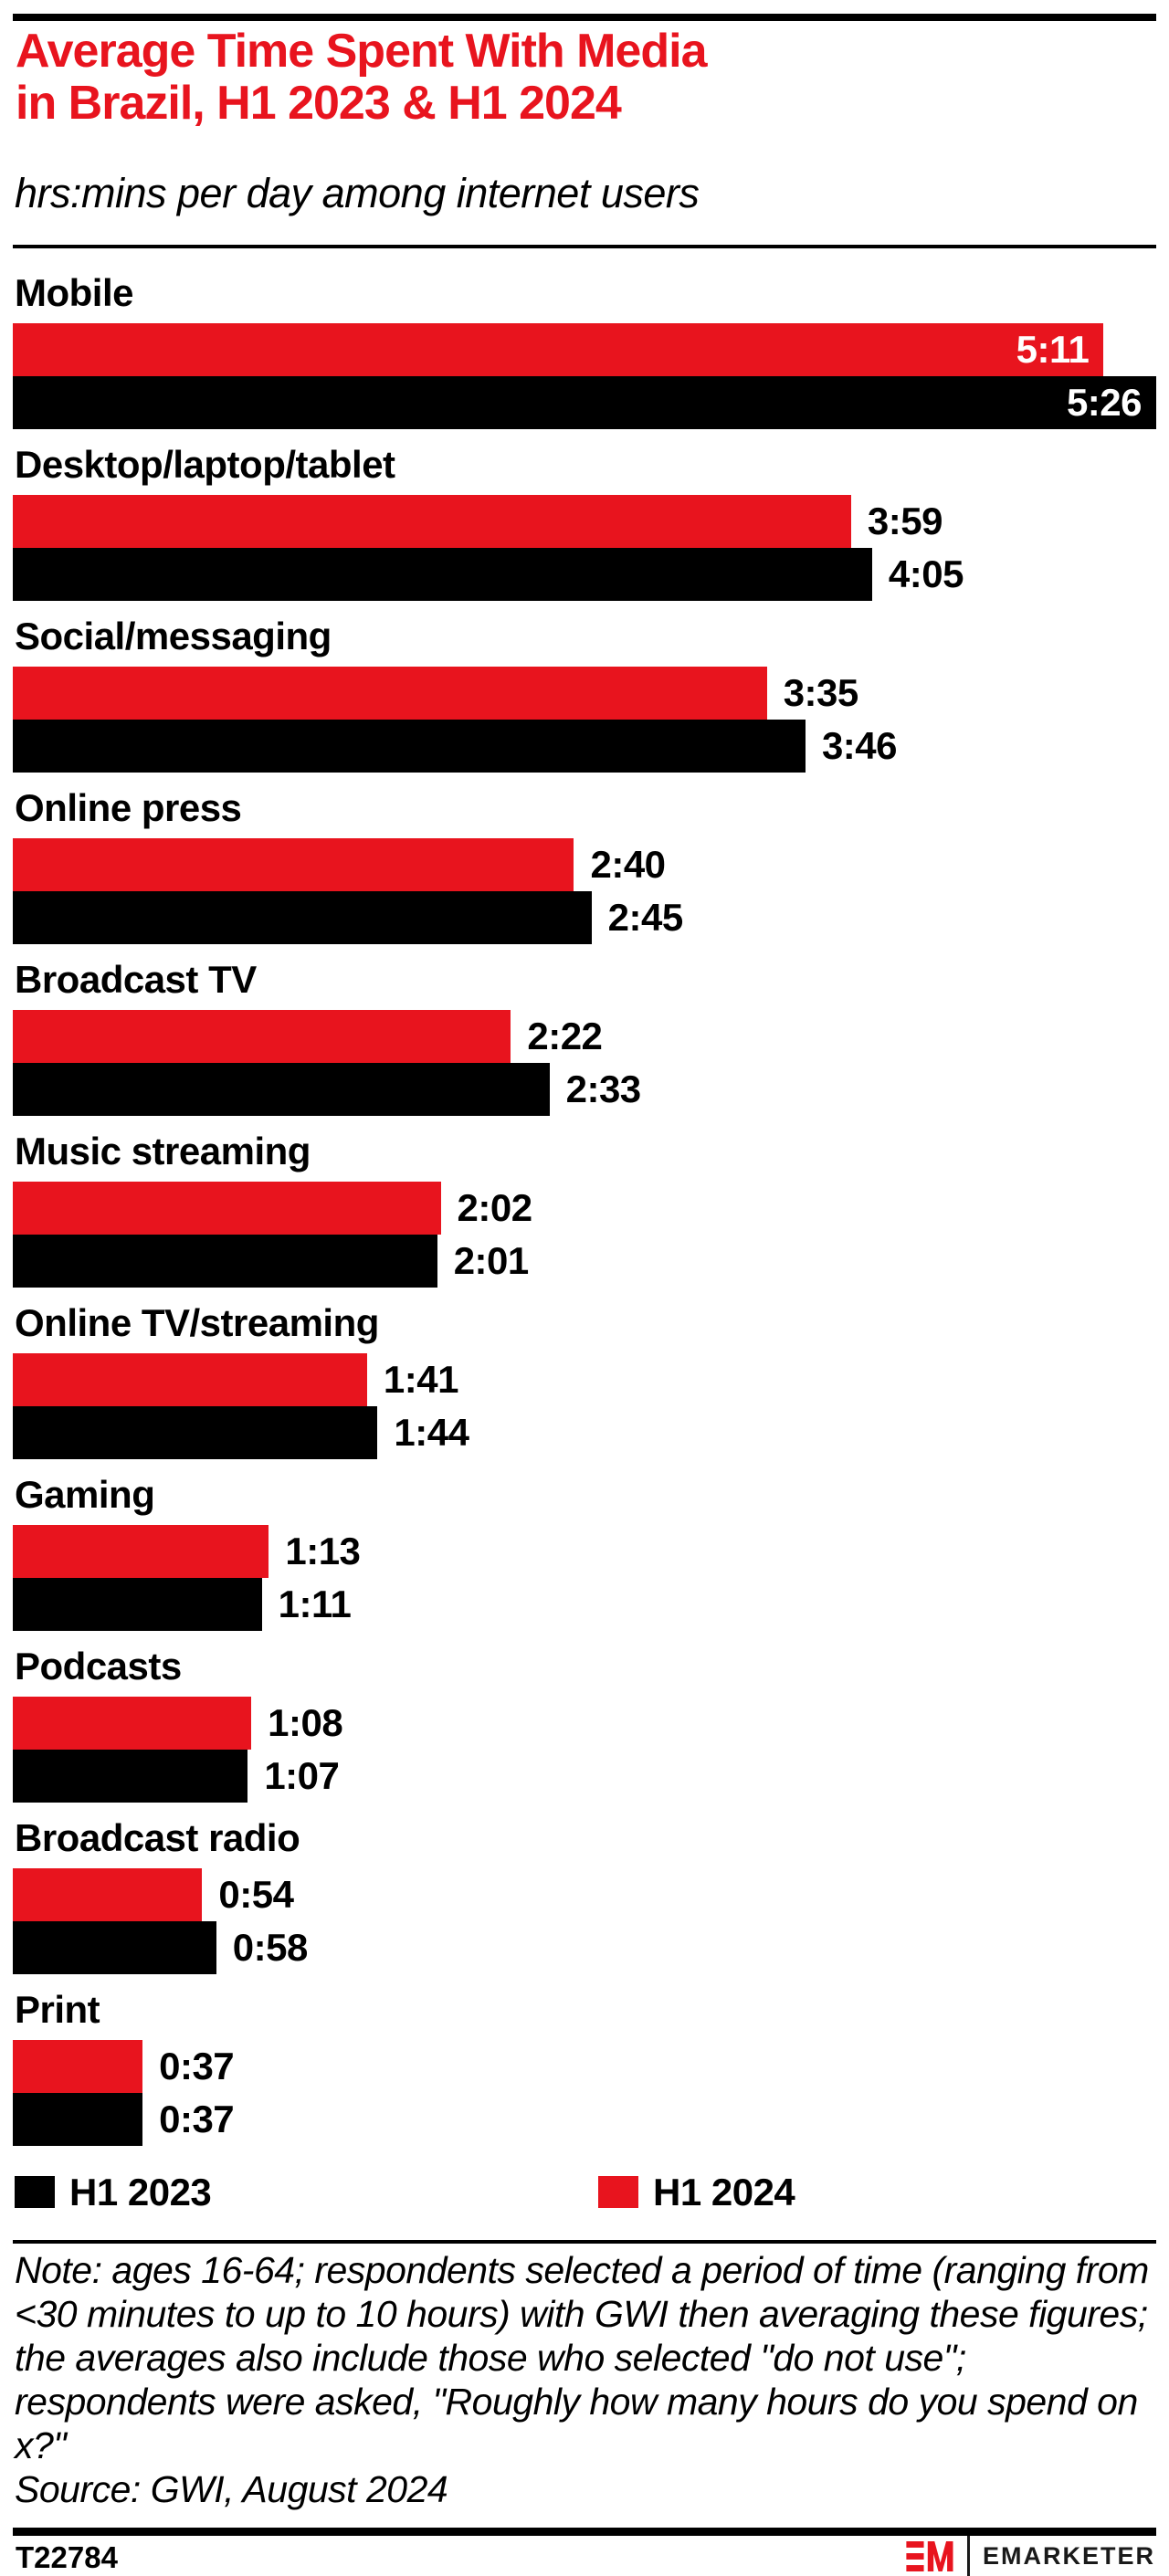 The width and height of the screenshot is (1169, 2576). What do you see at coordinates (270, 1947) in the screenshot?
I see `bar-value: 0:58` at bounding box center [270, 1947].